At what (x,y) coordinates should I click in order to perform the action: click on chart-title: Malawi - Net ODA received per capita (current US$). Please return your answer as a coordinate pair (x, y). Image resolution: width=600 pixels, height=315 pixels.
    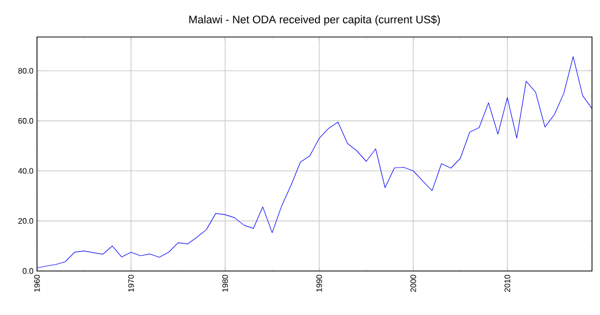
    Looking at the image, I should click on (314, 20).